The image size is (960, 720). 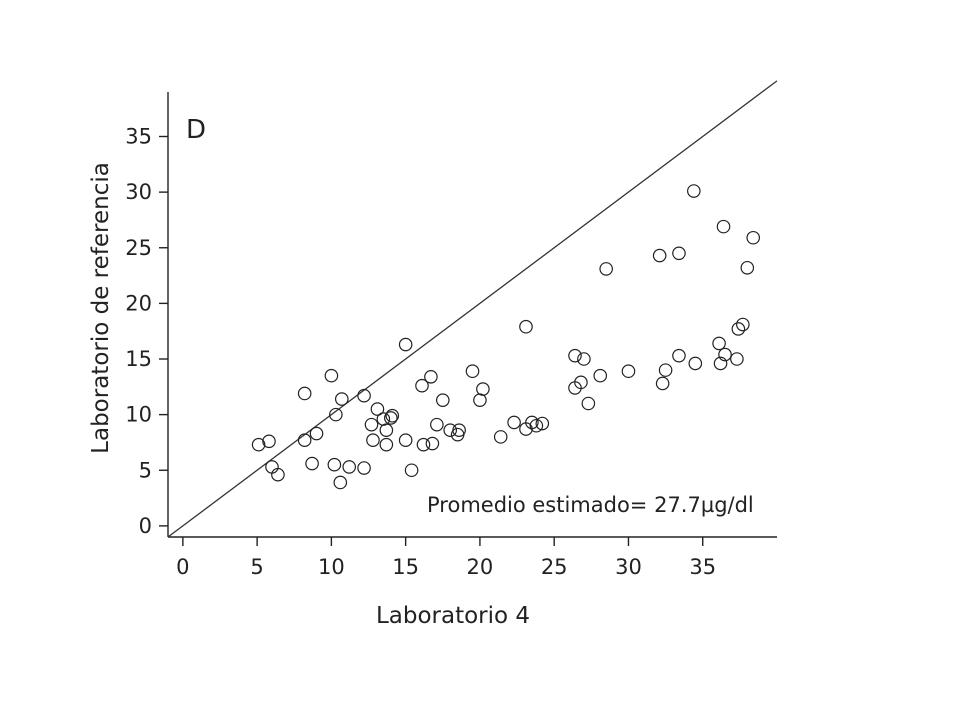 I want to click on x-tick-label: 10, so click(x=331, y=567).